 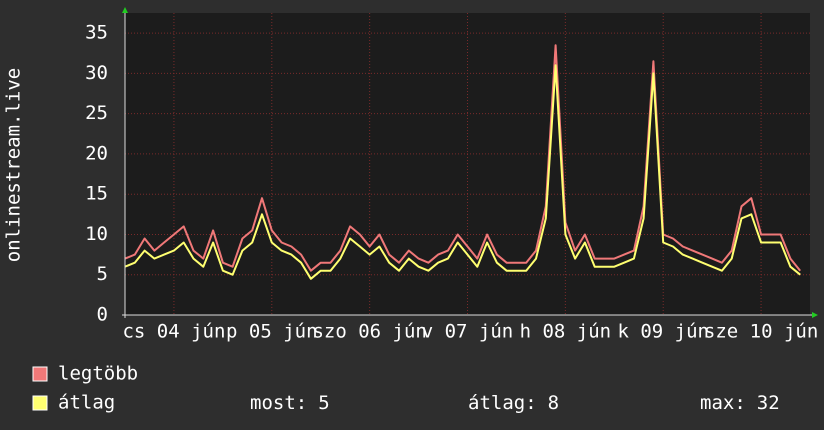 I want to click on x-tick-label: sze 10 jún, so click(x=761, y=332).